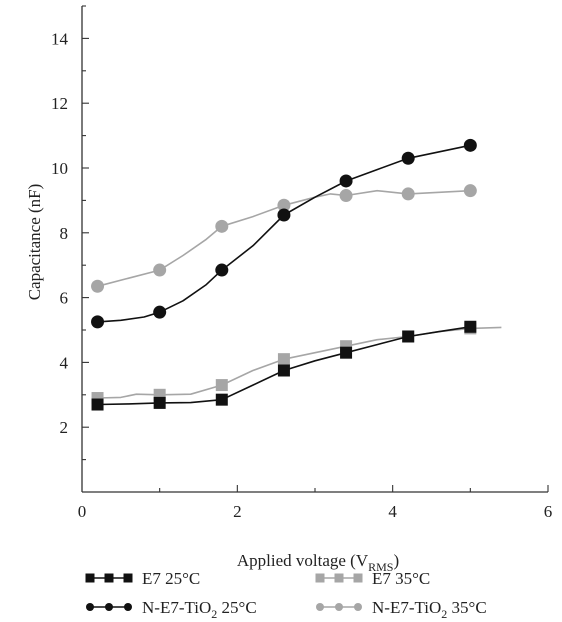 The height and width of the screenshot is (622, 562). I want to click on x-tick-label: 4, so click(392, 511).